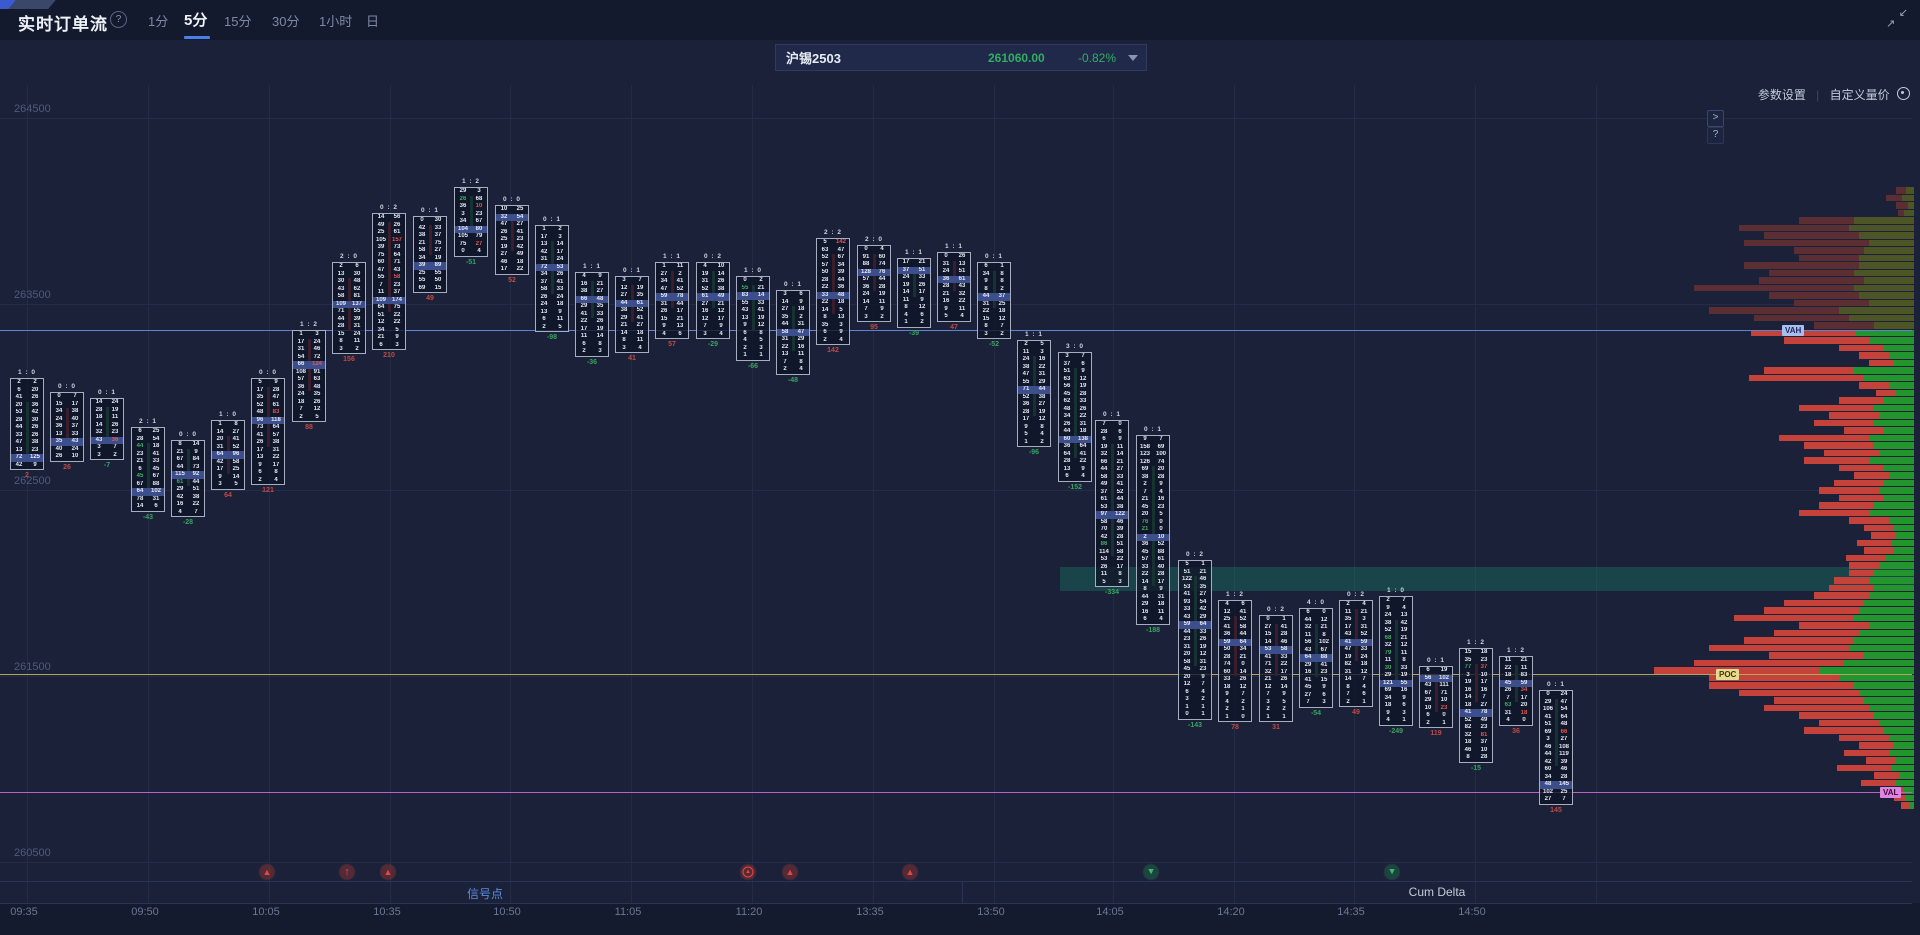 The image size is (1920, 935). Describe the element at coordinates (347, 872) in the screenshot. I see `signal-marker-red: ↑` at that location.